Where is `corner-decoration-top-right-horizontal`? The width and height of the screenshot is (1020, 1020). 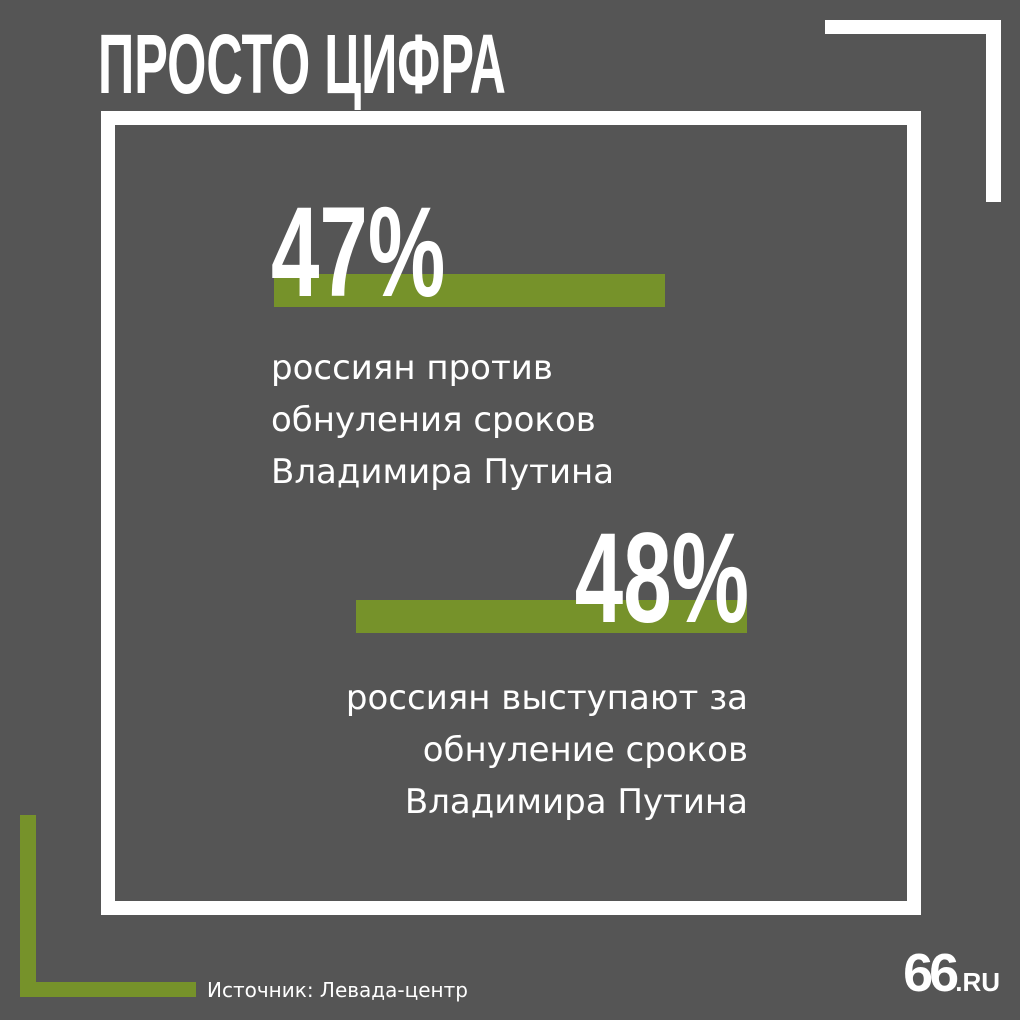 corner-decoration-top-right-horizontal is located at coordinates (913, 27).